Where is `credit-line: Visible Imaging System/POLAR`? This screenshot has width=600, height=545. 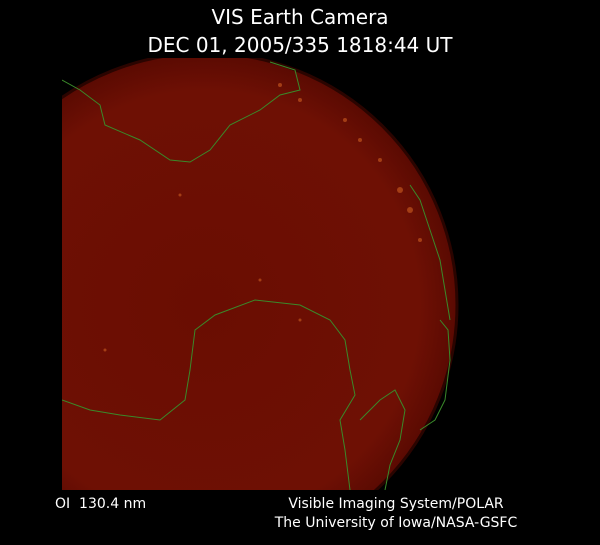
credit-line: Visible Imaging System/POLAR is located at coordinates (396, 504).